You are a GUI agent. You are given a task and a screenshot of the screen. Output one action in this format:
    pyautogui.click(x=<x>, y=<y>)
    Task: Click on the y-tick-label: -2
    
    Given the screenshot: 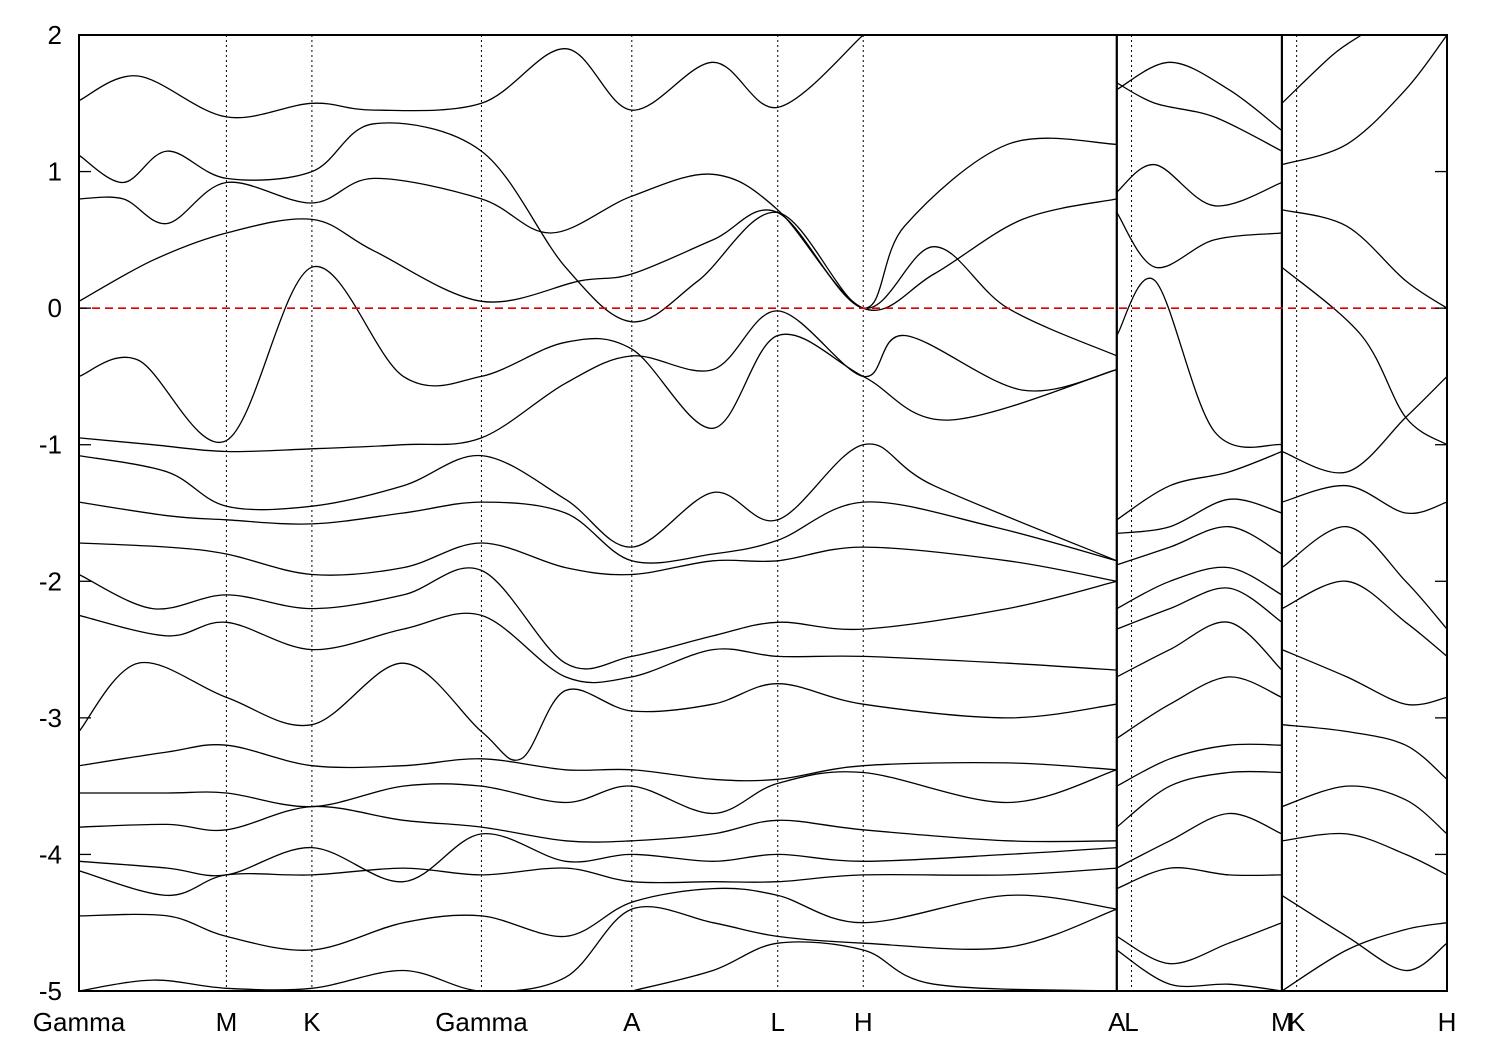 What is the action you would take?
    pyautogui.click(x=50, y=581)
    